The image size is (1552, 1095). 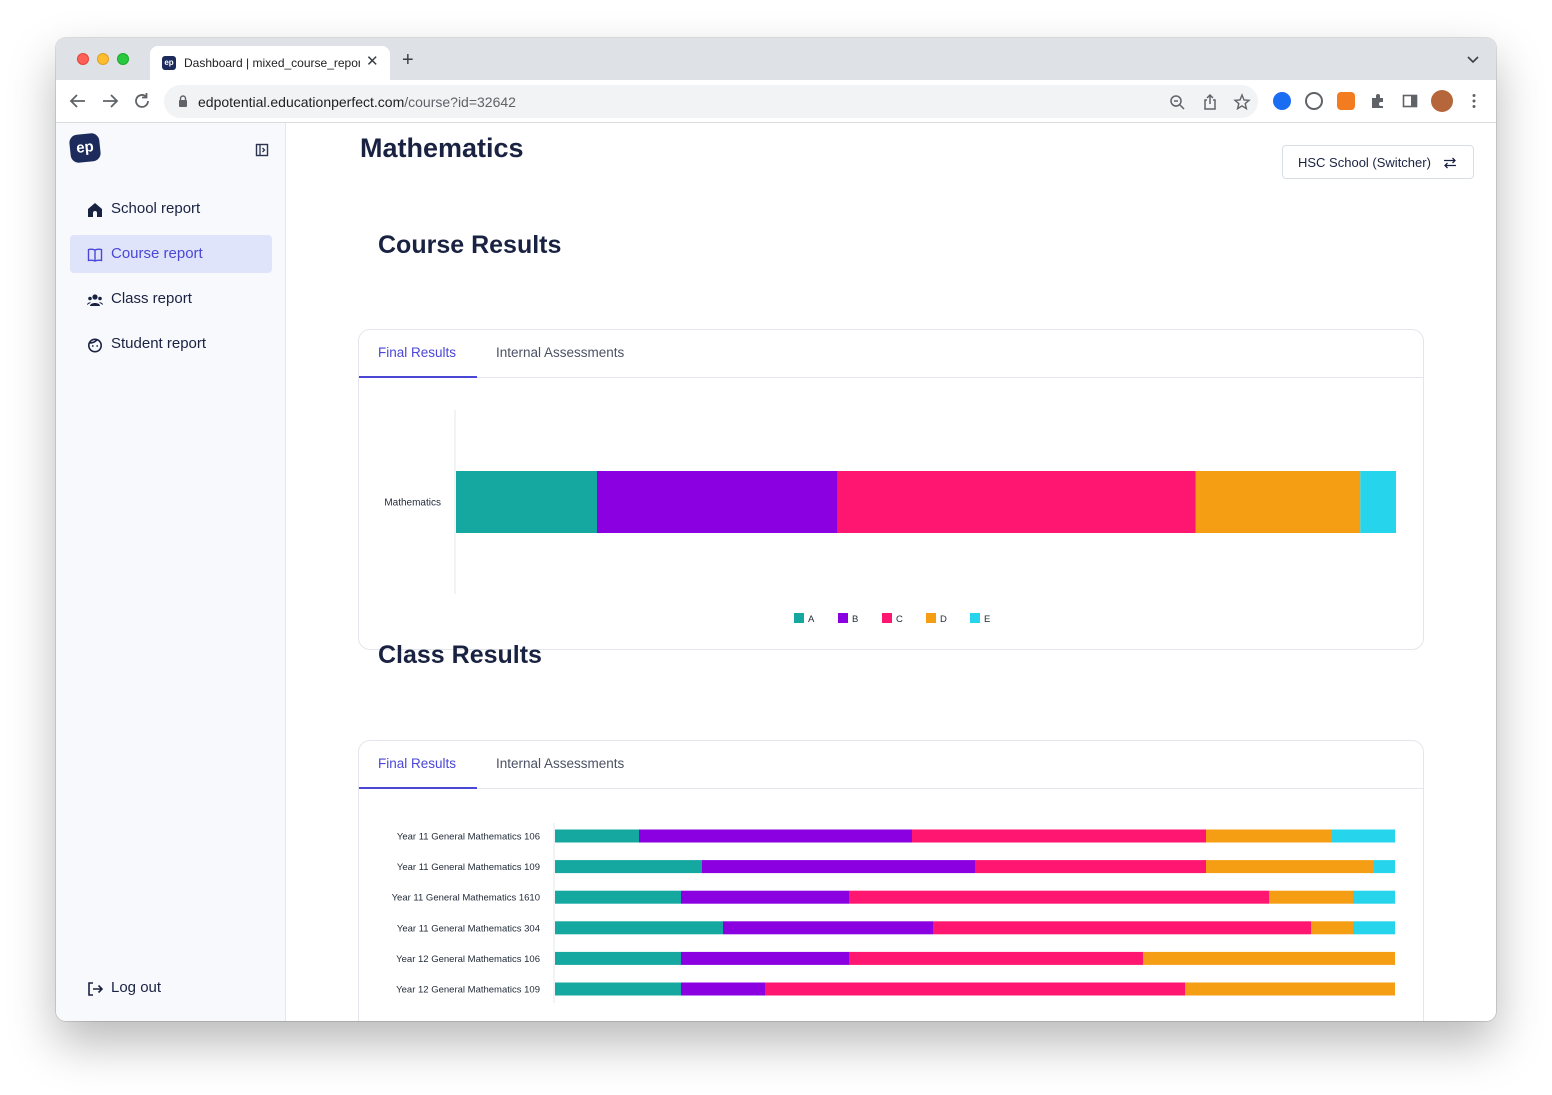 I want to click on sidebar-item-student-report: Student report, so click(x=171, y=344).